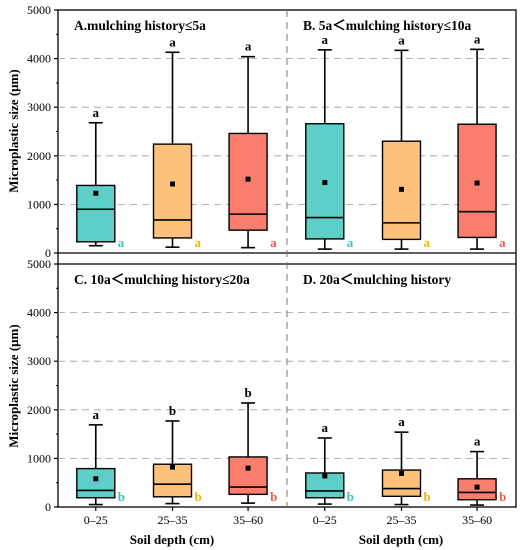  Describe the element at coordinates (13, 130) in the screenshot. I see `y-axis-label-top: Microplastic size (μm)` at that location.